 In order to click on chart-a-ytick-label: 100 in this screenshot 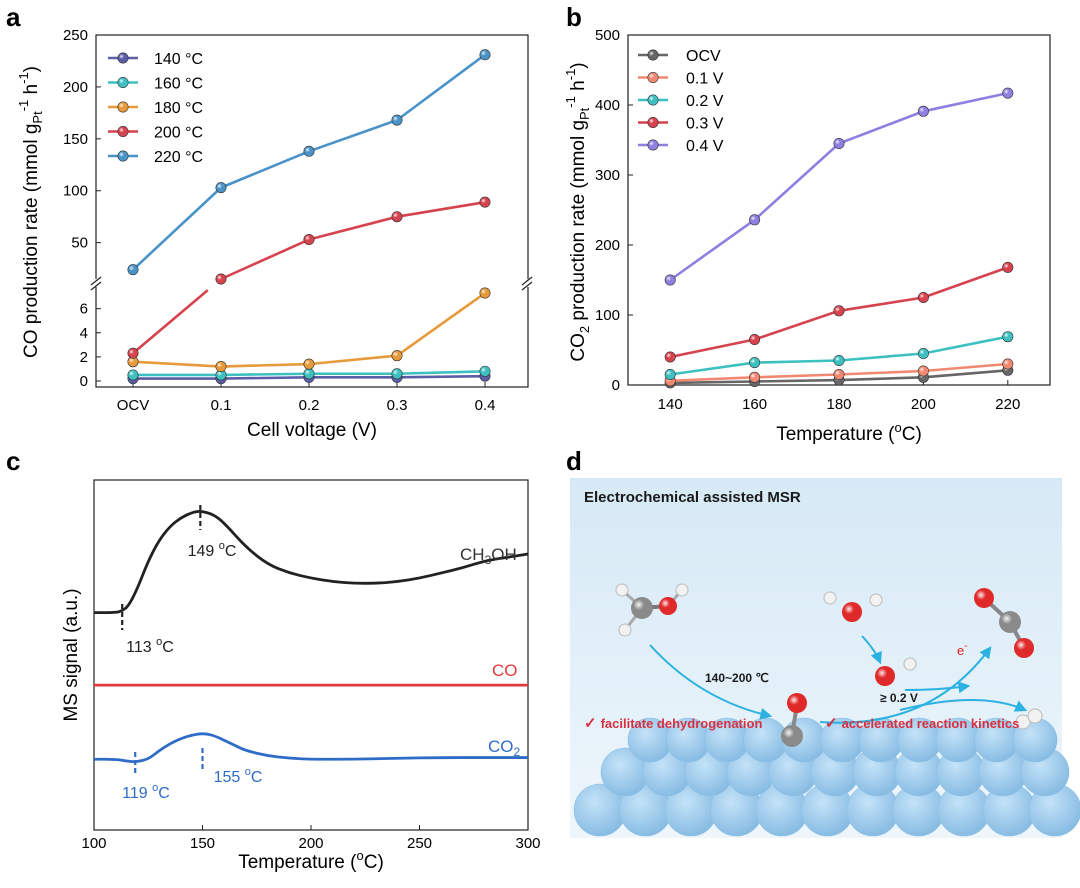, I will do `click(75, 191)`.